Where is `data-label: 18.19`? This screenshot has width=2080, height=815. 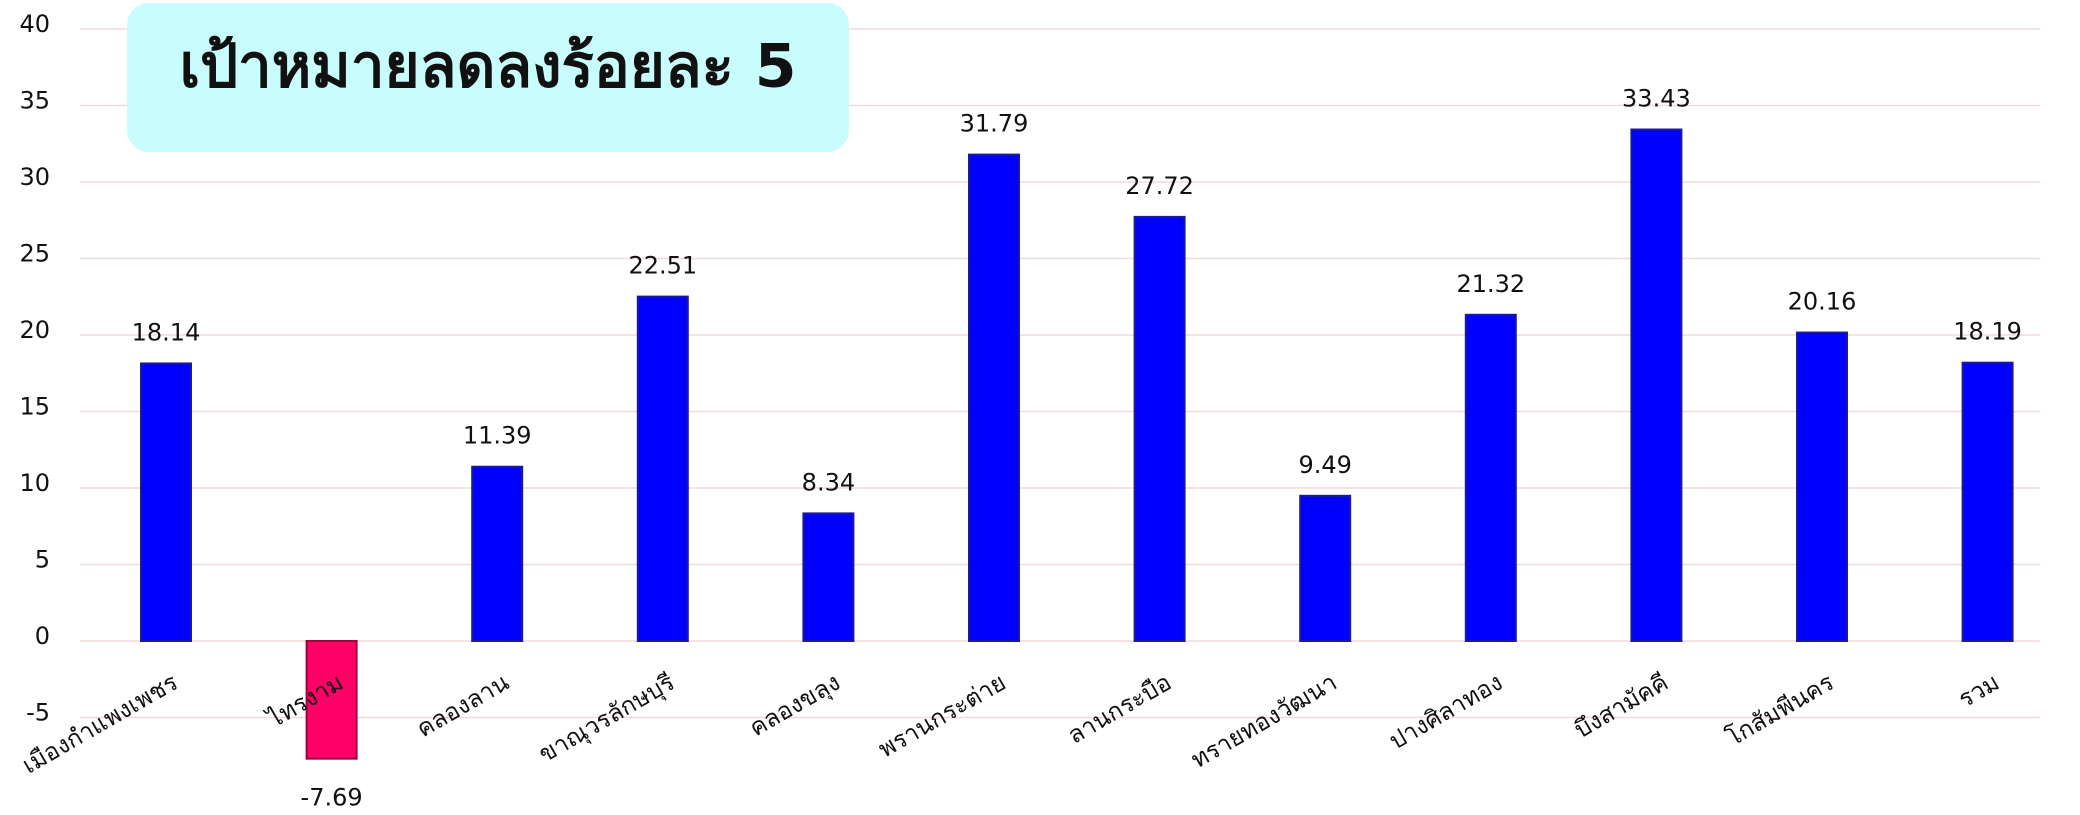 data-label: 18.19 is located at coordinates (1987, 332).